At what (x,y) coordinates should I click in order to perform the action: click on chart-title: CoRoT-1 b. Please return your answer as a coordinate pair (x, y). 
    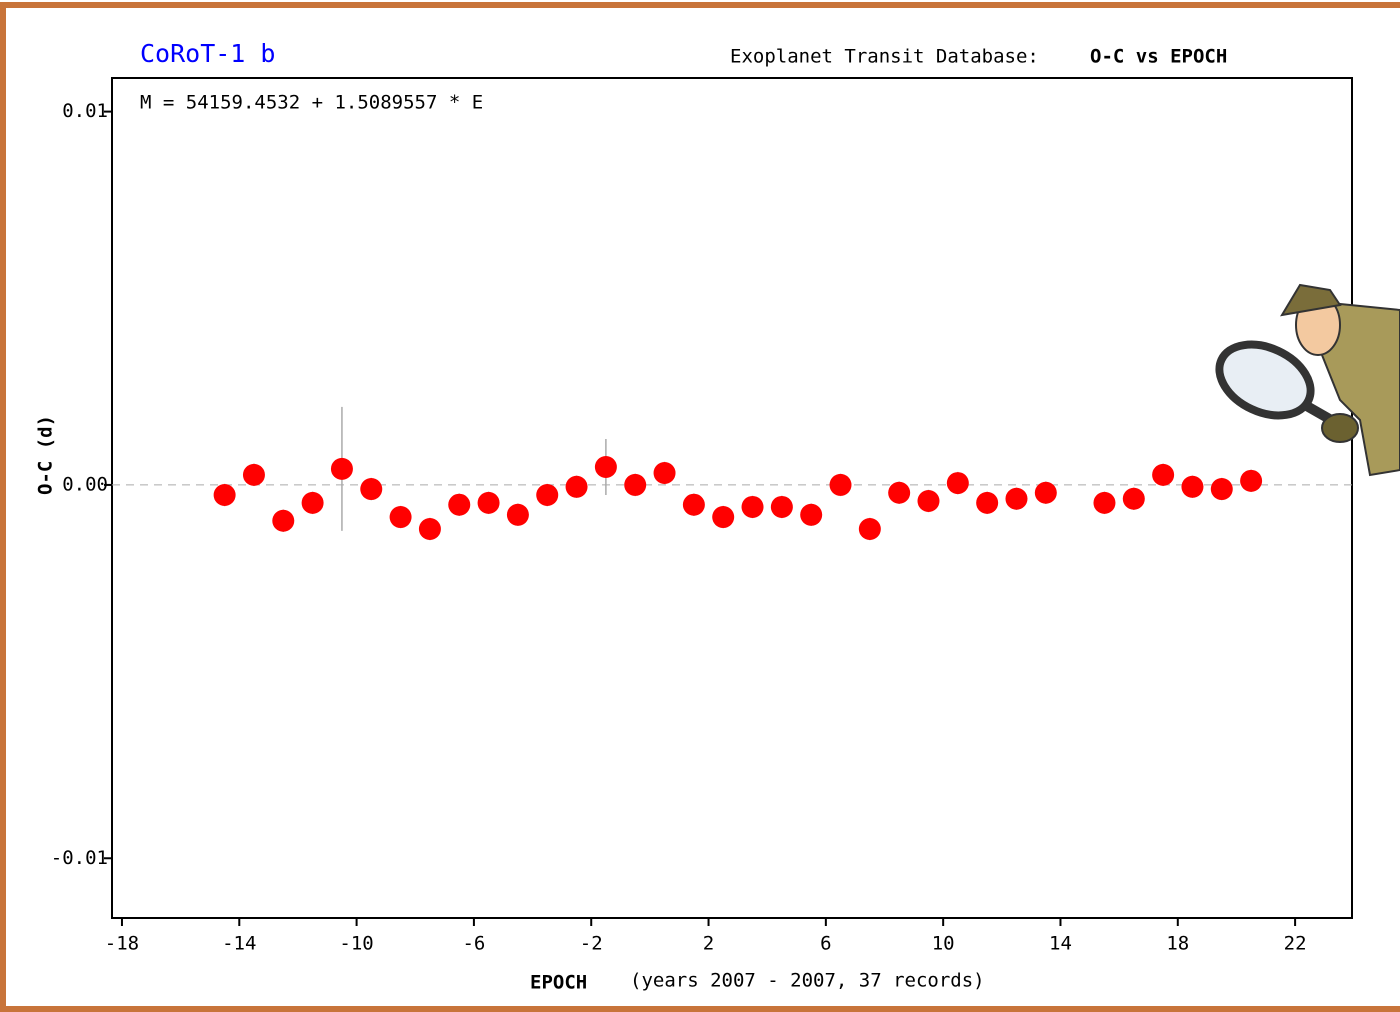
    Looking at the image, I should click on (207, 53).